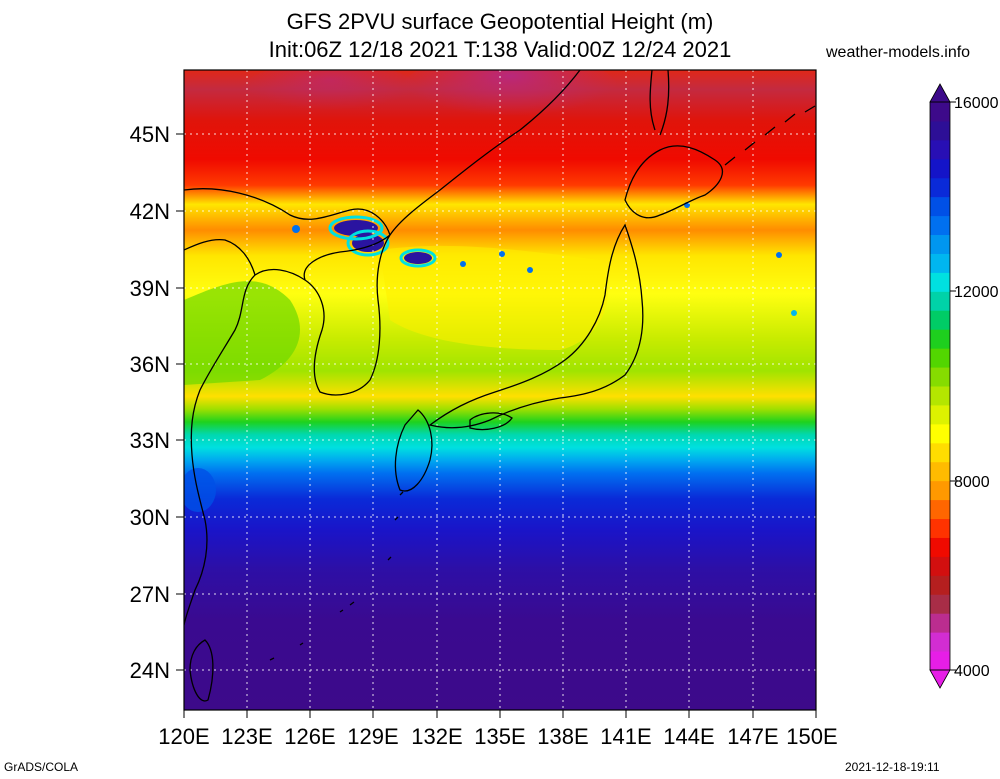 This screenshot has width=1000, height=779. Describe the element at coordinates (499, 736) in the screenshot. I see `lon-label-135e: 135E` at that location.